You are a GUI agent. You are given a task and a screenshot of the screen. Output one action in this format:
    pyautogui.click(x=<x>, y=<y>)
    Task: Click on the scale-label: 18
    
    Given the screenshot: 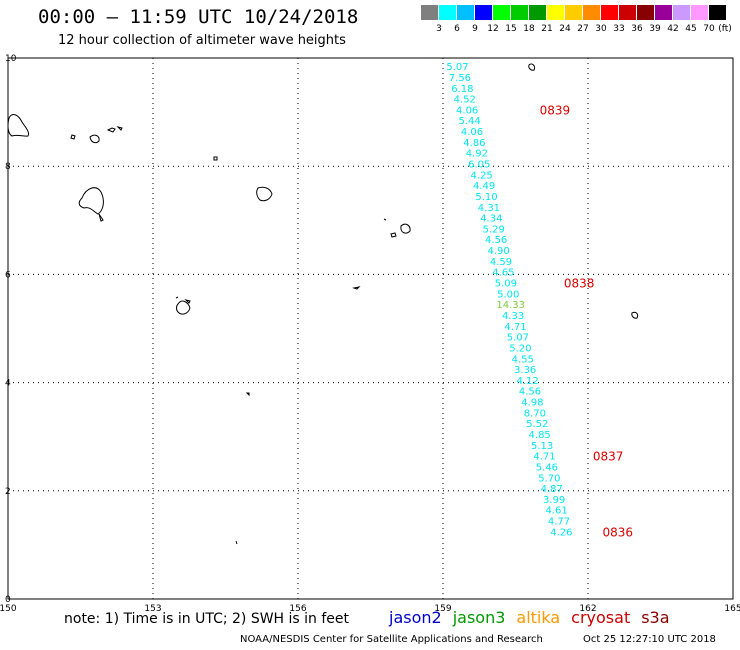 What is the action you would take?
    pyautogui.click(x=529, y=29)
    